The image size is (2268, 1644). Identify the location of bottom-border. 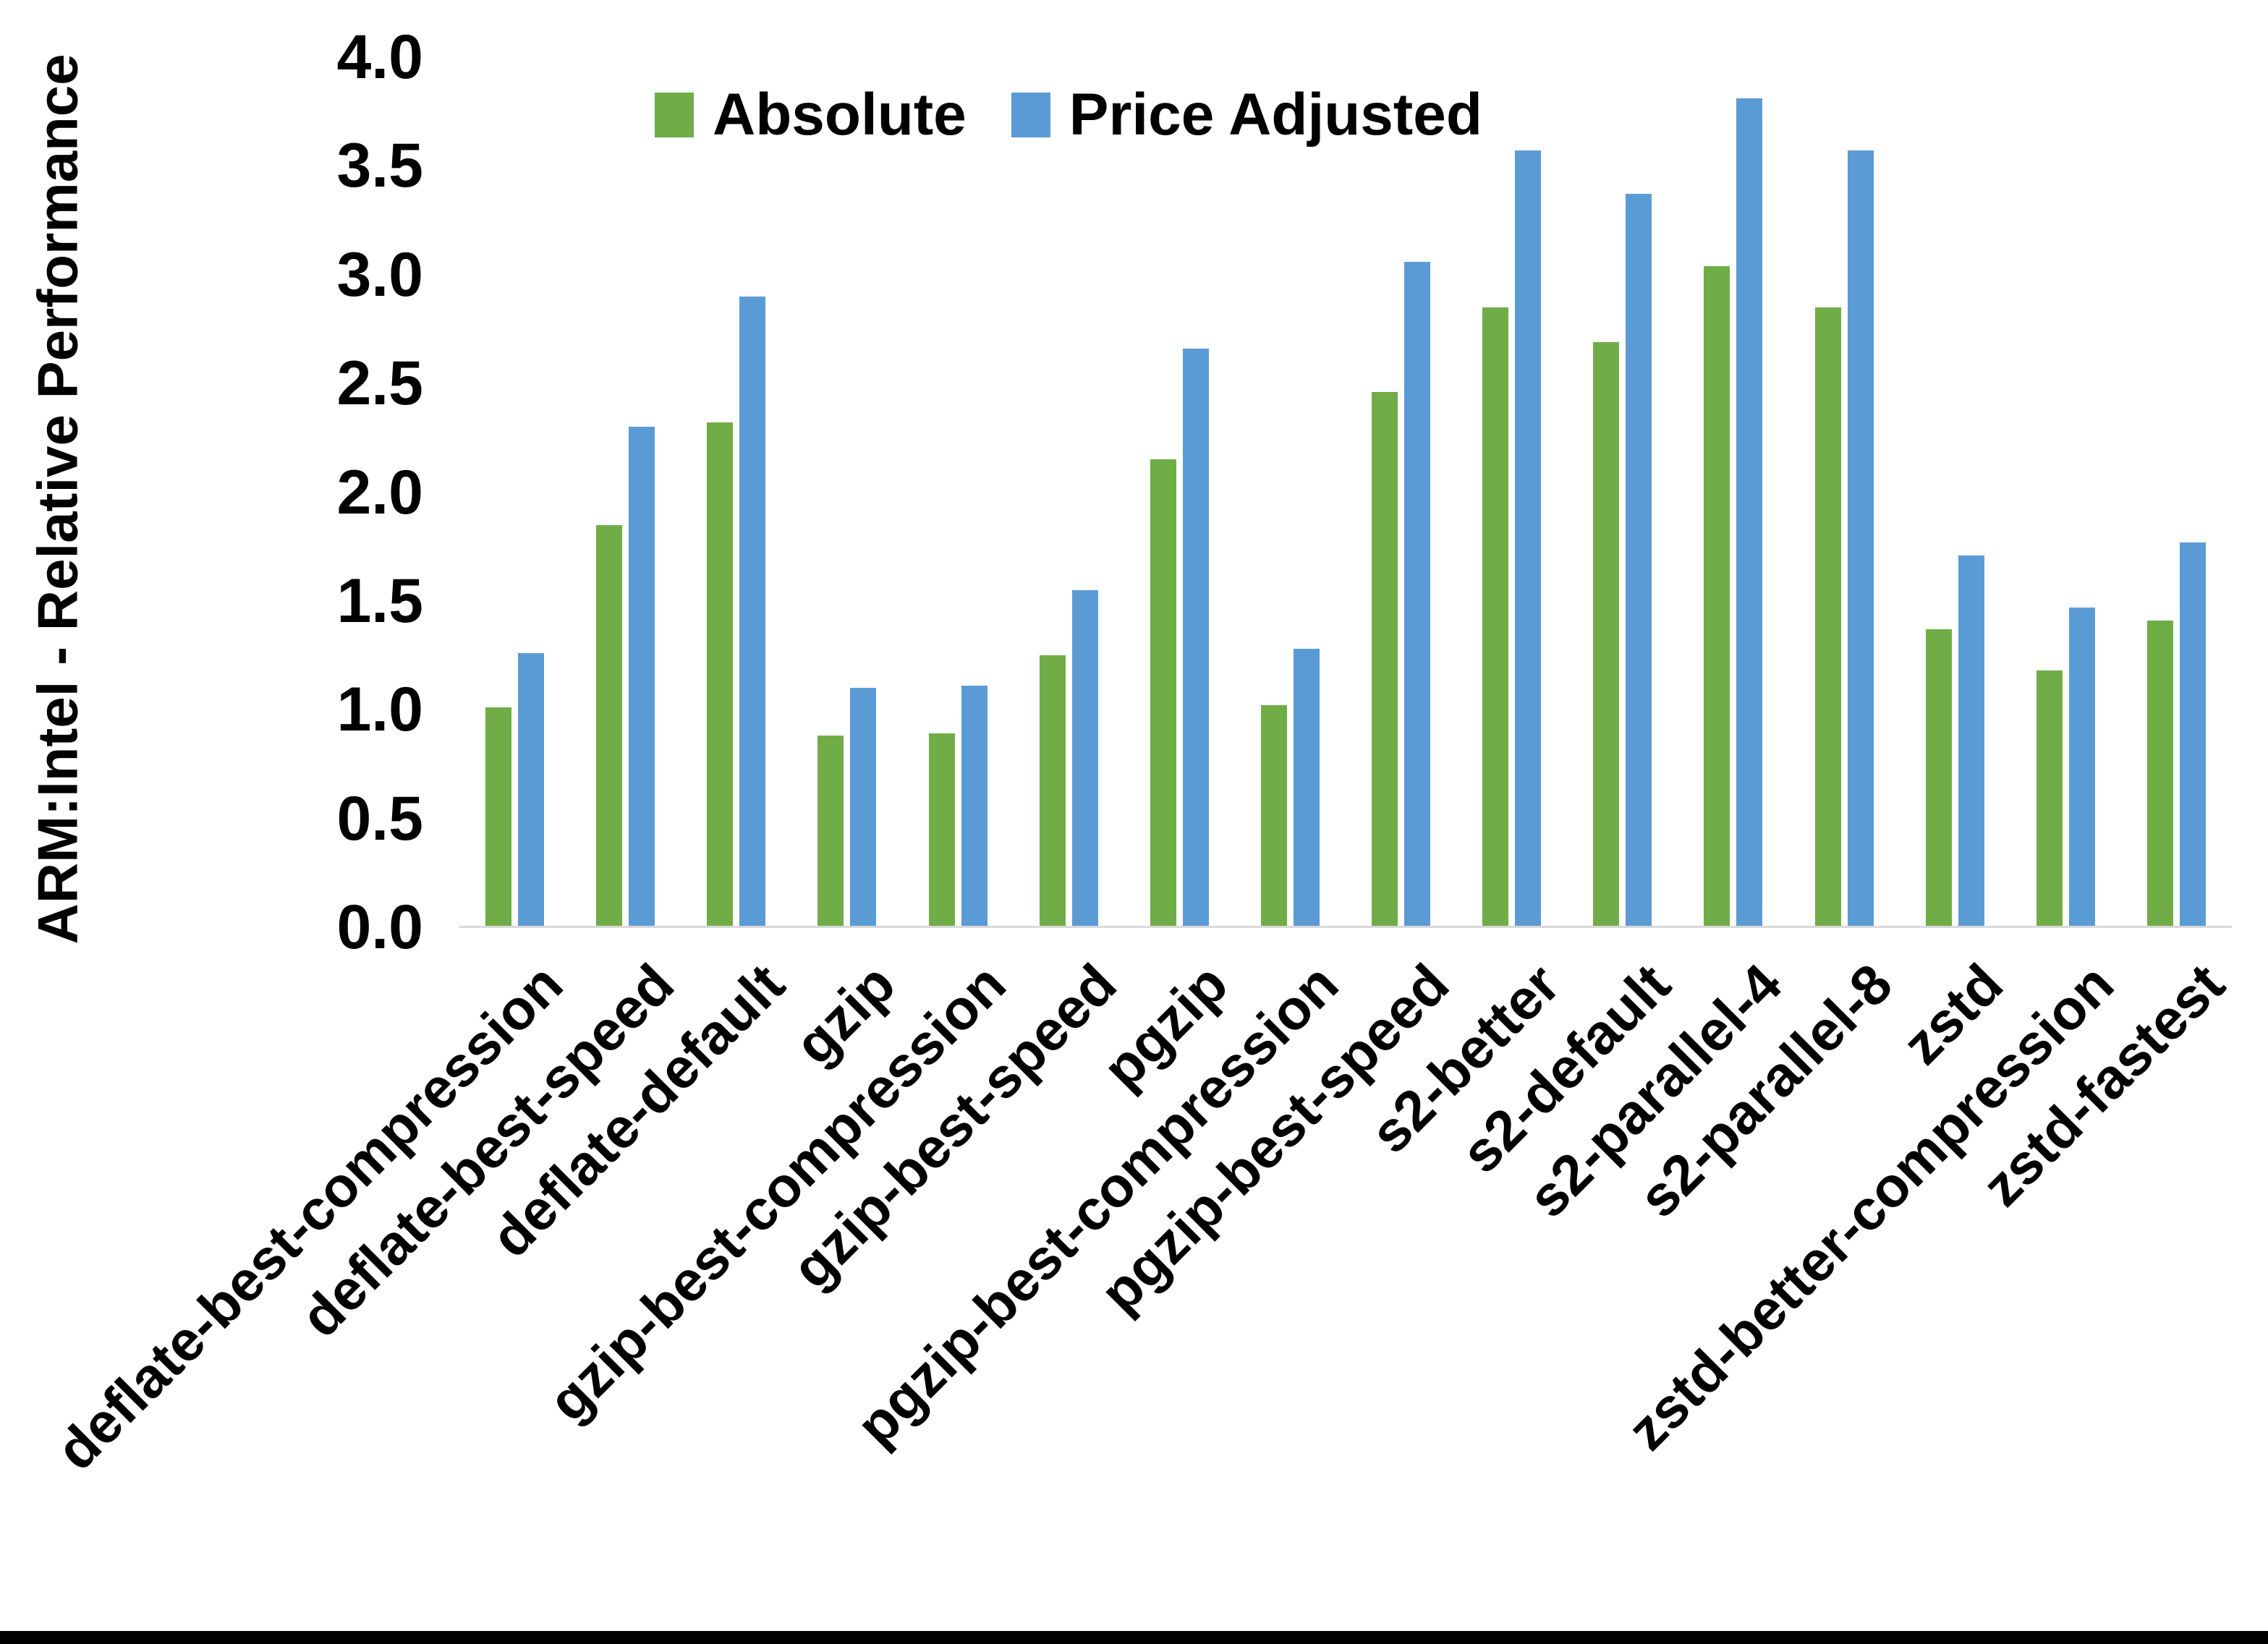
(1134, 1637).